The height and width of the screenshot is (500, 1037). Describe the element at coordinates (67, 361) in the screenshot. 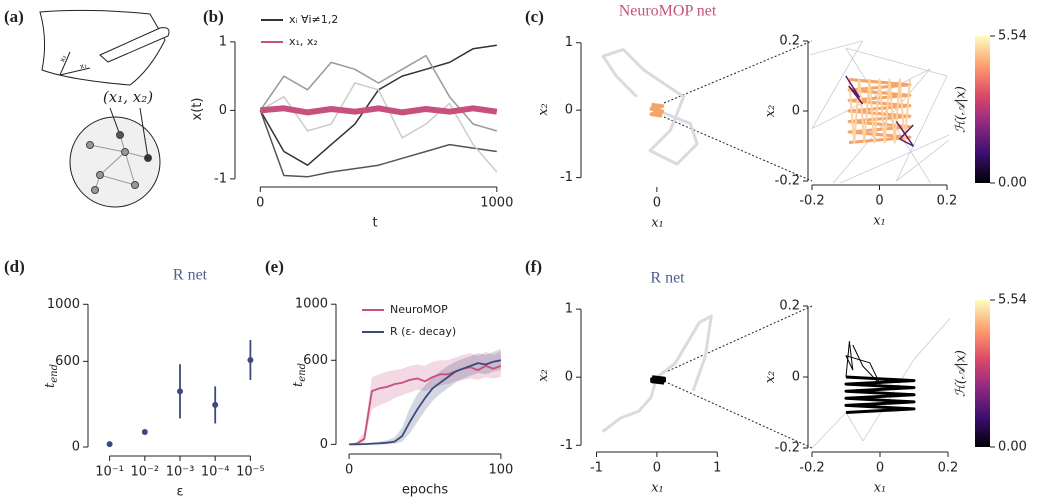

I see `y-tick-label: 600` at that location.